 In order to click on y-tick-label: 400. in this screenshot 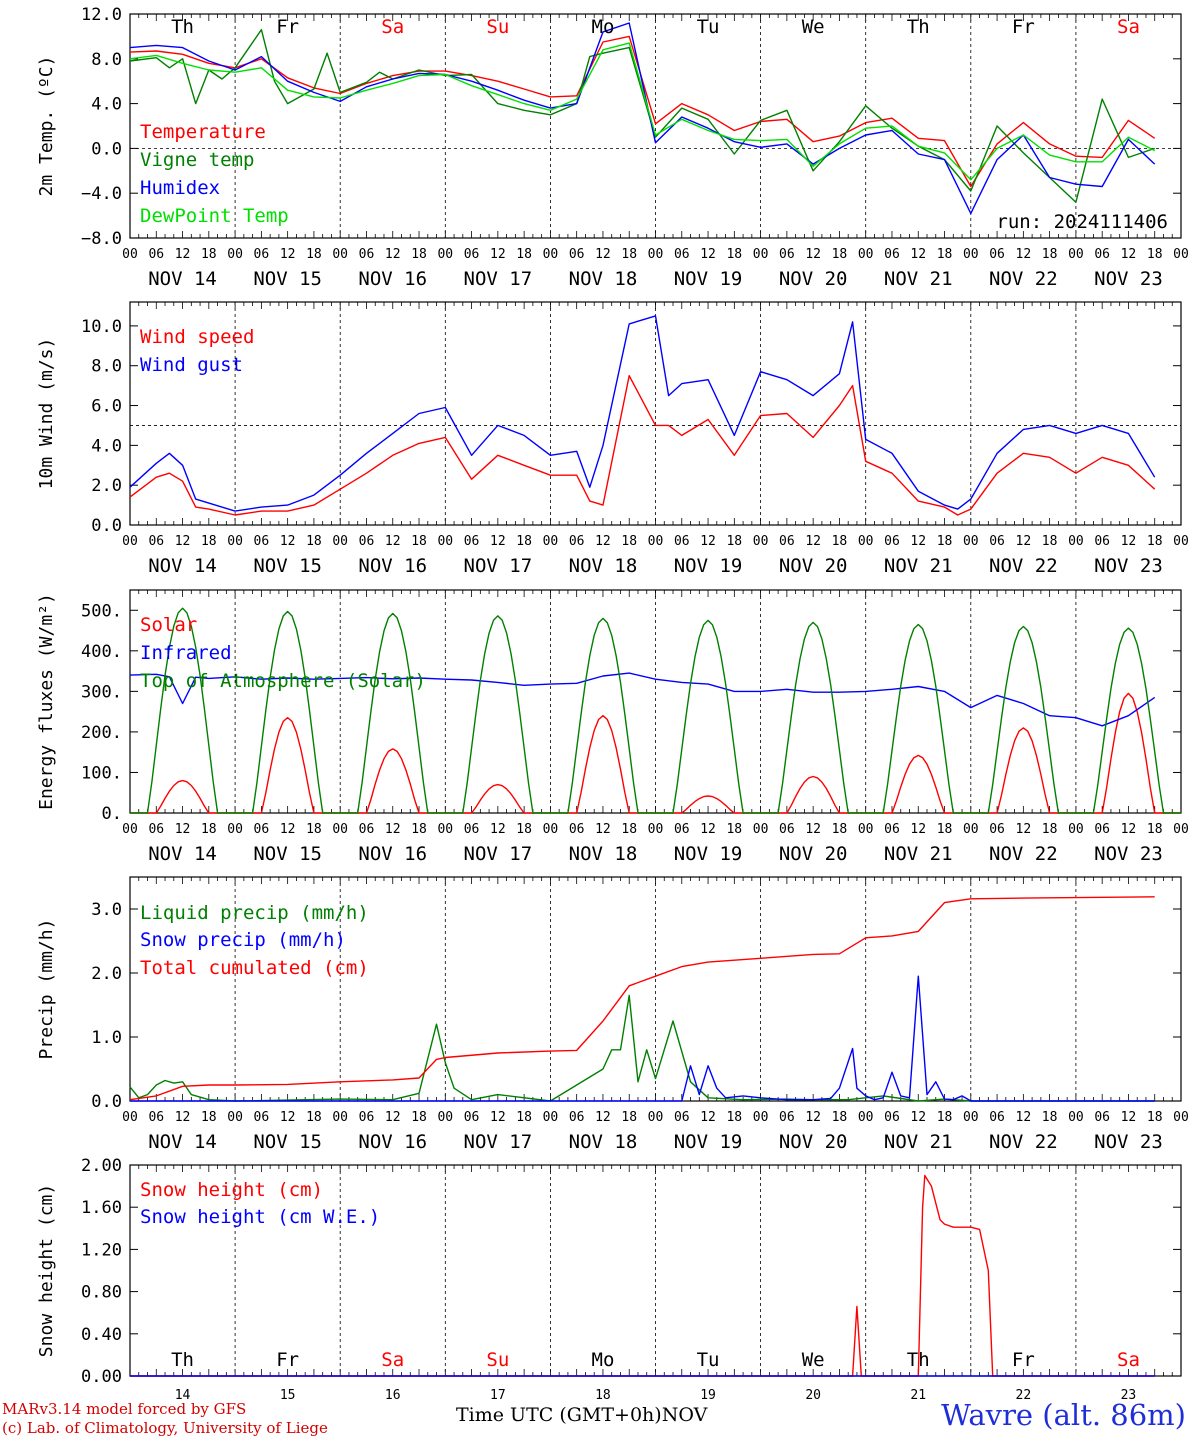, I will do `click(101, 652)`.